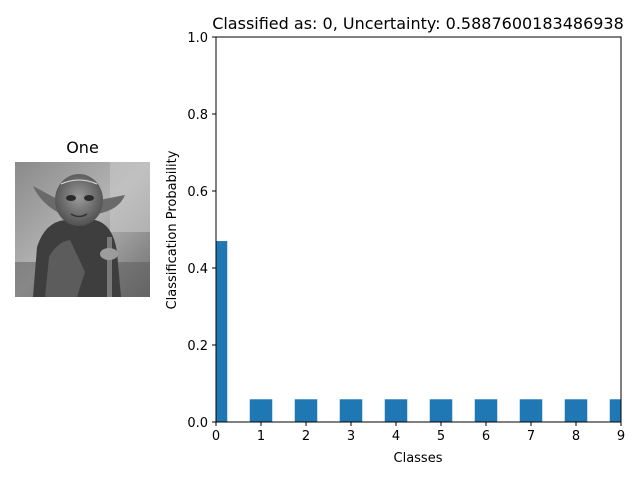 The height and width of the screenshot is (480, 640). I want to click on yoda-image, so click(82, 229).